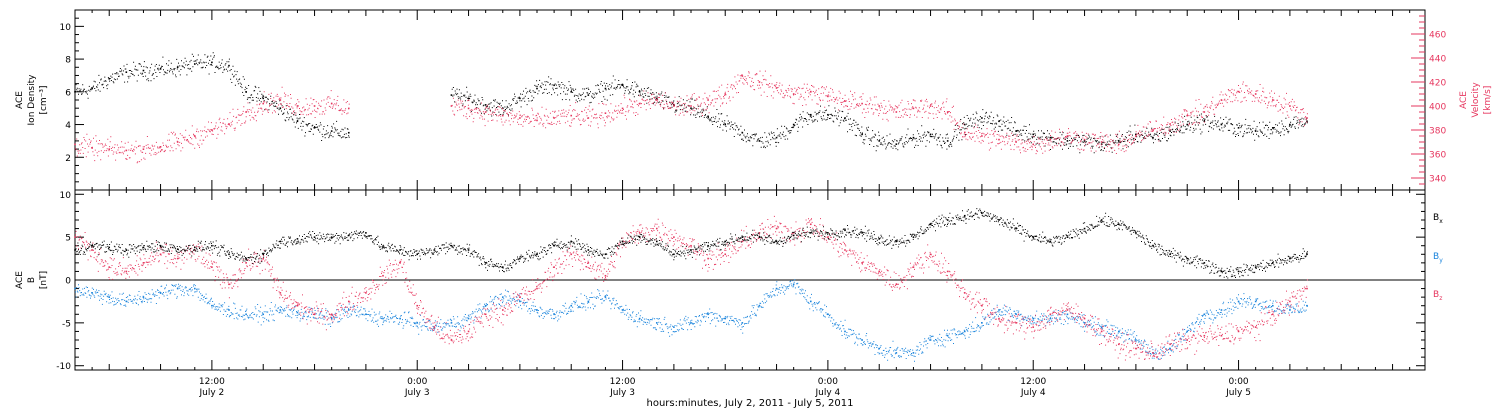 The width and height of the screenshot is (1500, 410). I want to click on bottom-ylabel-line: [nT], so click(44, 280).